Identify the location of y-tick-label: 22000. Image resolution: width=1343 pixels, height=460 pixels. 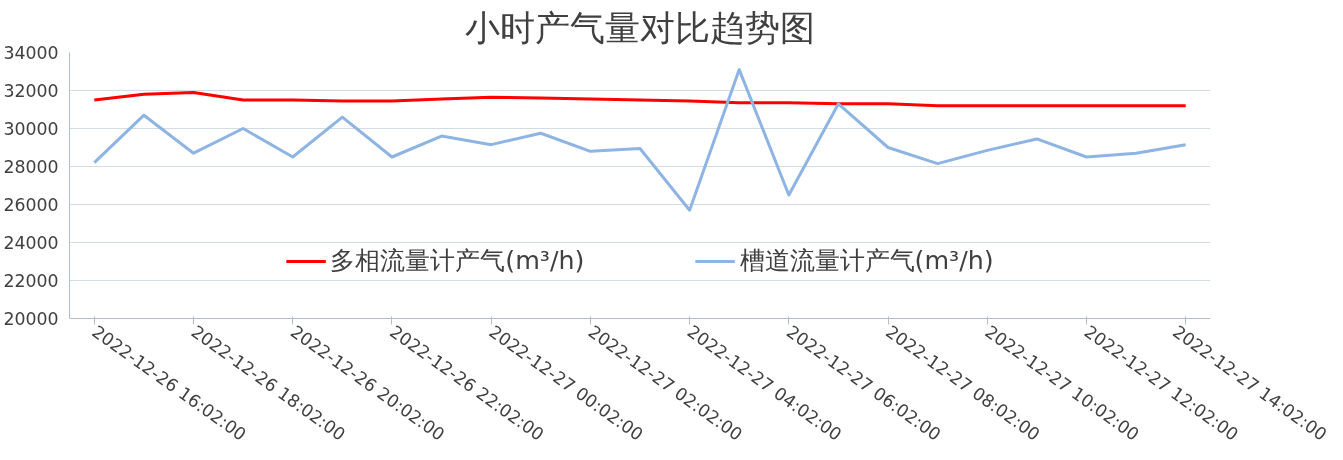
(31, 281).